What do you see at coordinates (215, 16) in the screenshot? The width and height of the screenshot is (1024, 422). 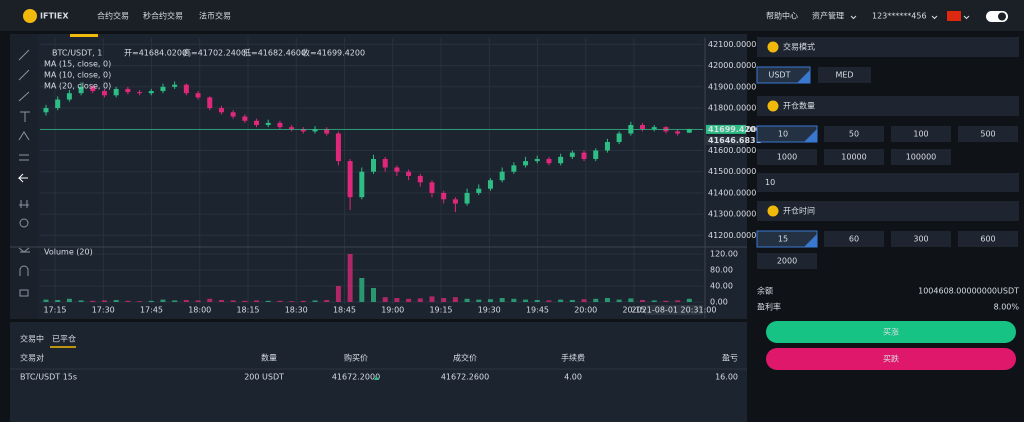 I see `nav-link: 法币交易` at bounding box center [215, 16].